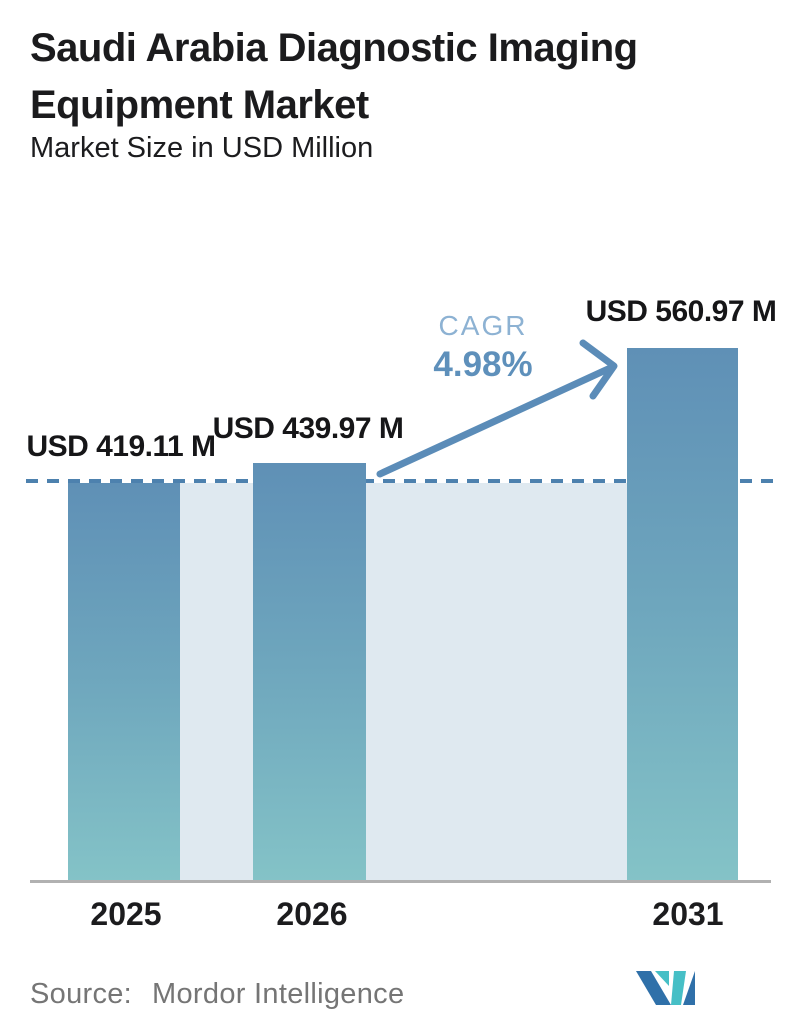 The image size is (796, 1034). Describe the element at coordinates (483, 325) in the screenshot. I see `cagr-label: CAGR` at that location.